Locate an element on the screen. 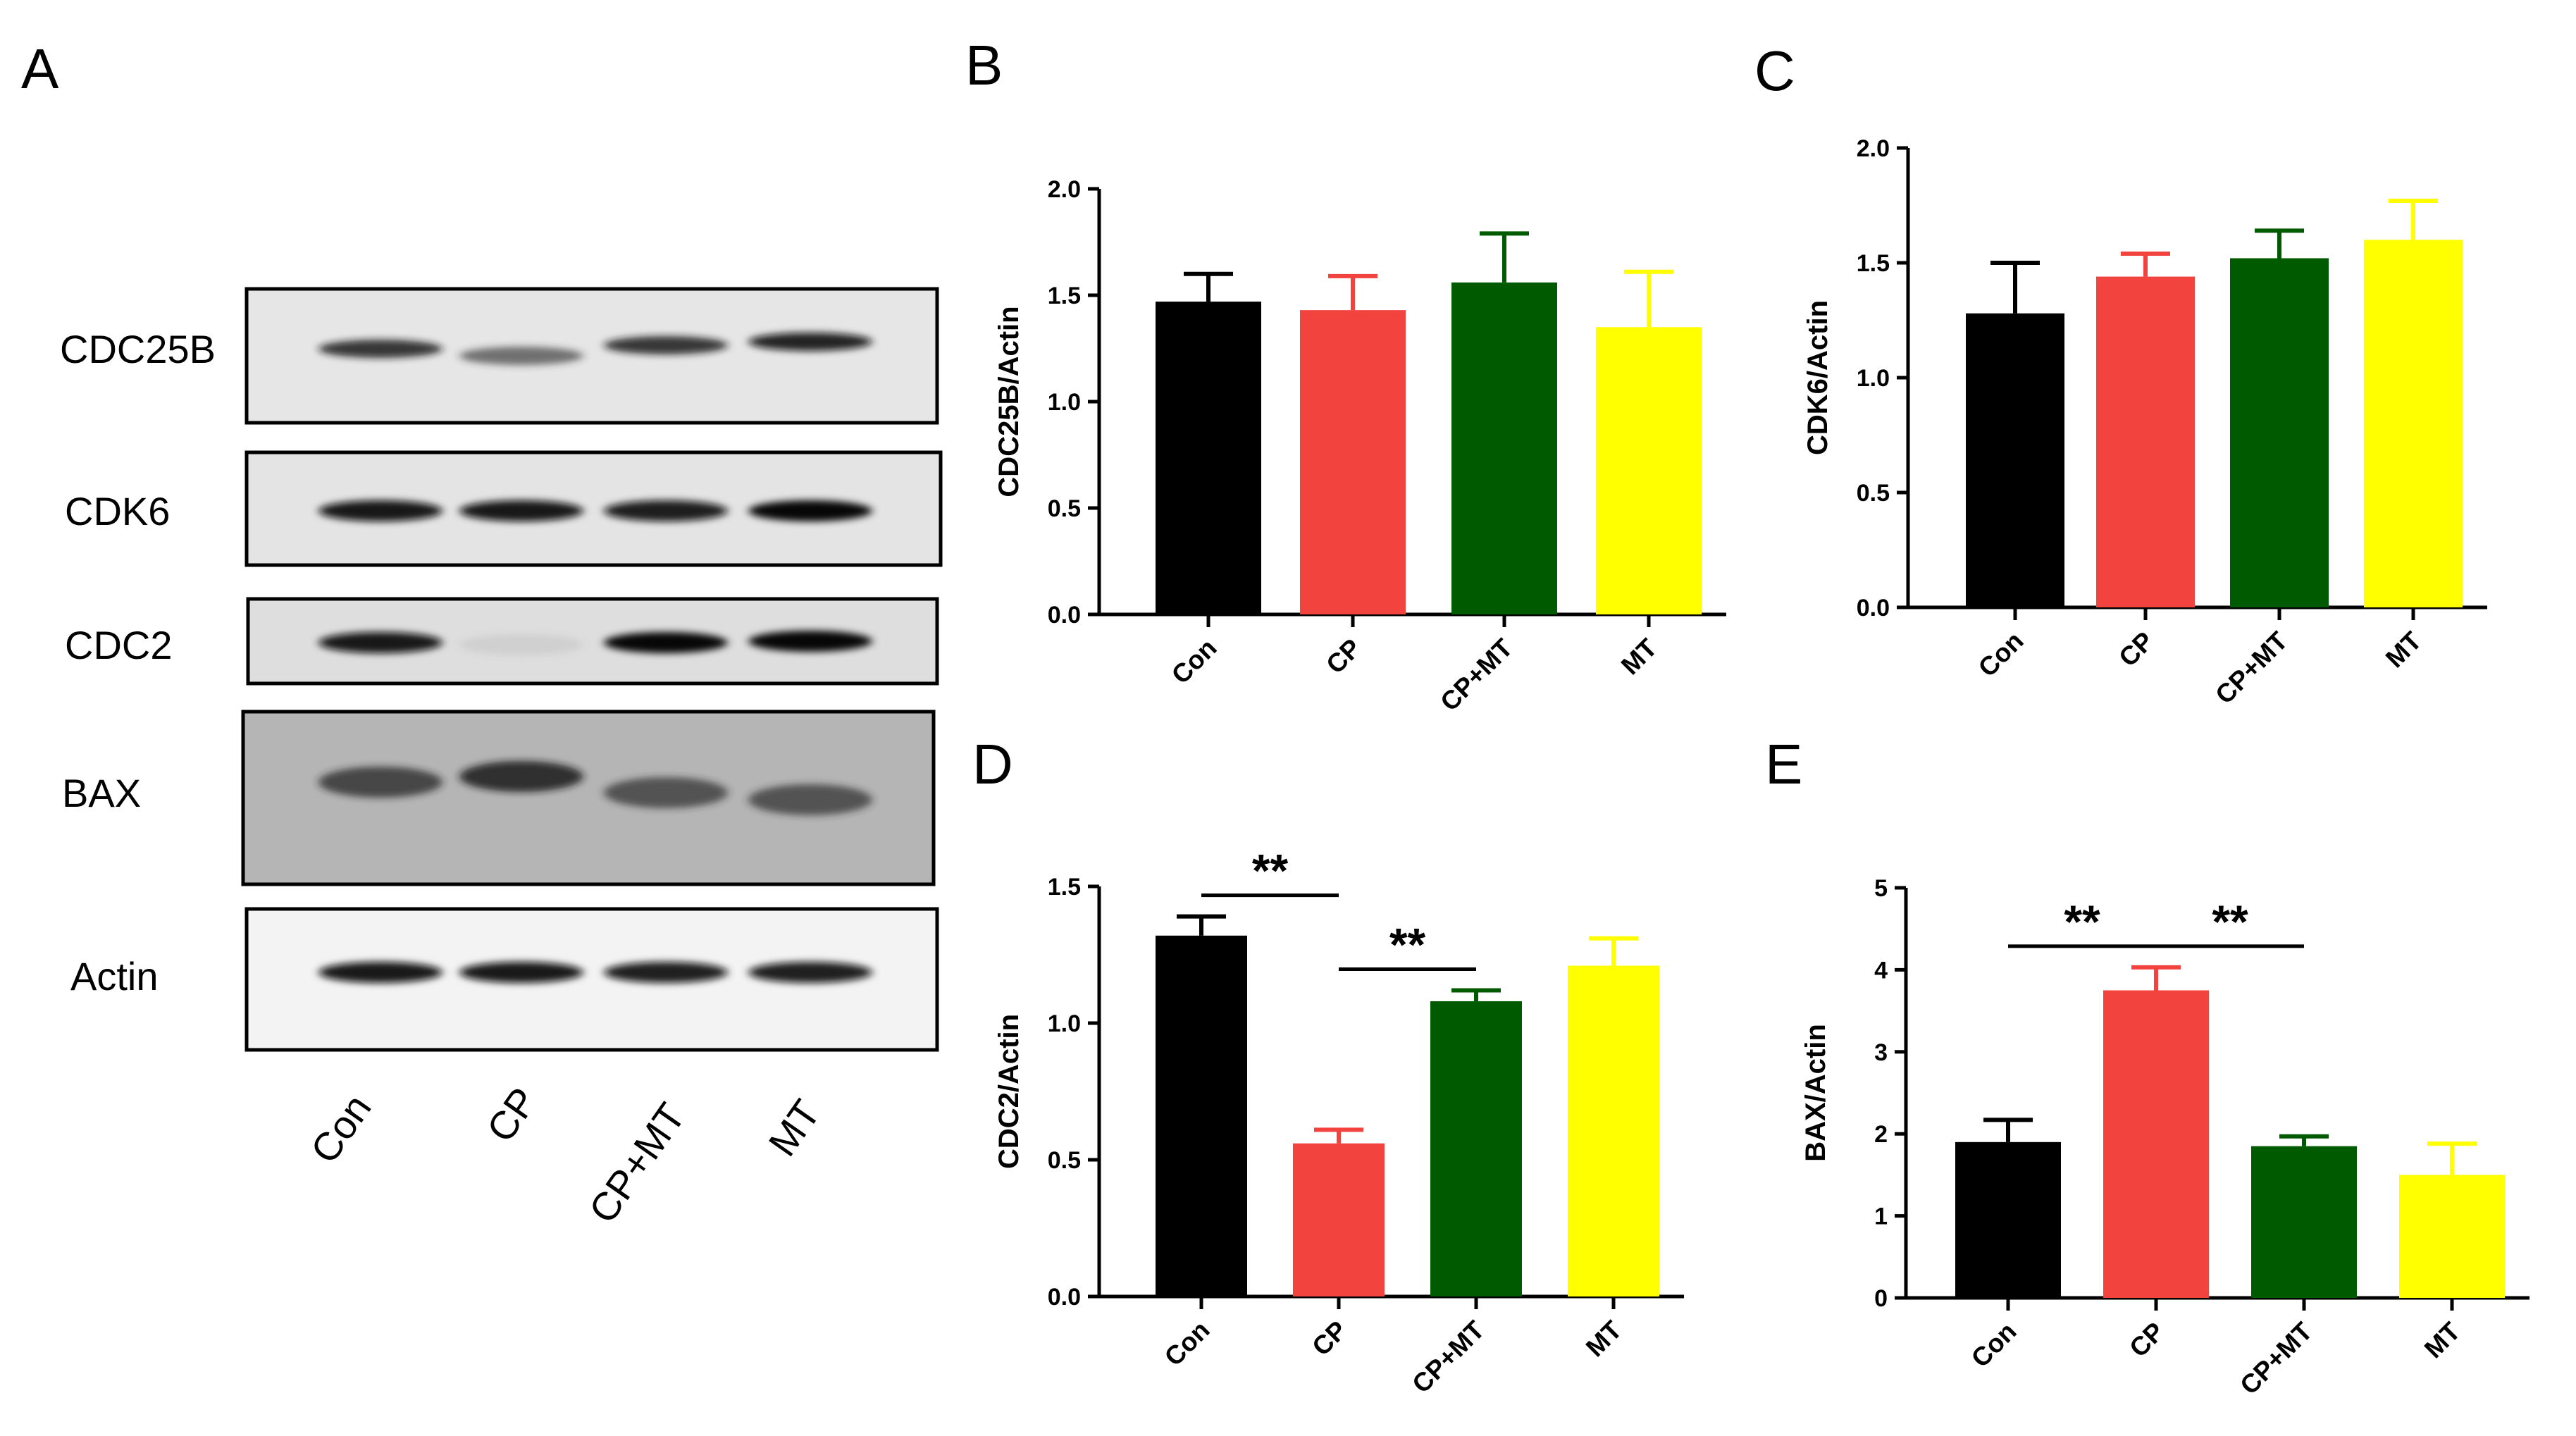 The height and width of the screenshot is (1436, 2576). chart-b: 0.0 0.5 1.0 1.5 2.0 CDC25B/Actin Con CP CP+MT MT is located at coordinates (1359, 447).